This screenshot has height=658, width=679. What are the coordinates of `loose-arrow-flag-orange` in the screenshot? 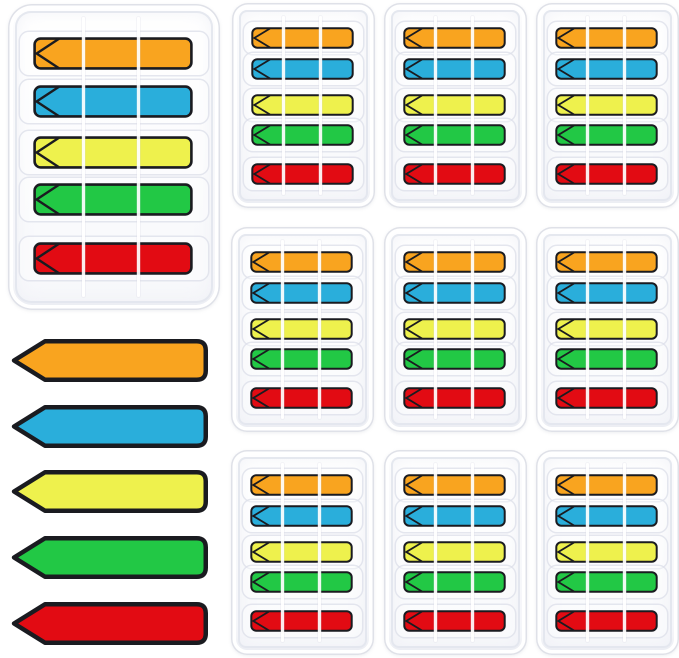 It's located at (109, 360).